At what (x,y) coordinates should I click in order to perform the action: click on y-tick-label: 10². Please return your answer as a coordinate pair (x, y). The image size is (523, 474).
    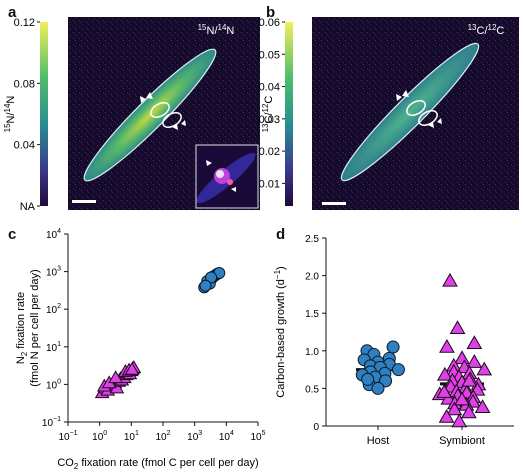
    Looking at the image, I should click on (53, 309).